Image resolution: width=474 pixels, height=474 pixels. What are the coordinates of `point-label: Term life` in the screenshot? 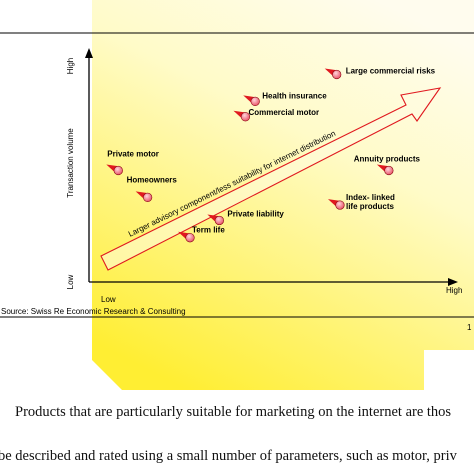 It's located at (208, 230).